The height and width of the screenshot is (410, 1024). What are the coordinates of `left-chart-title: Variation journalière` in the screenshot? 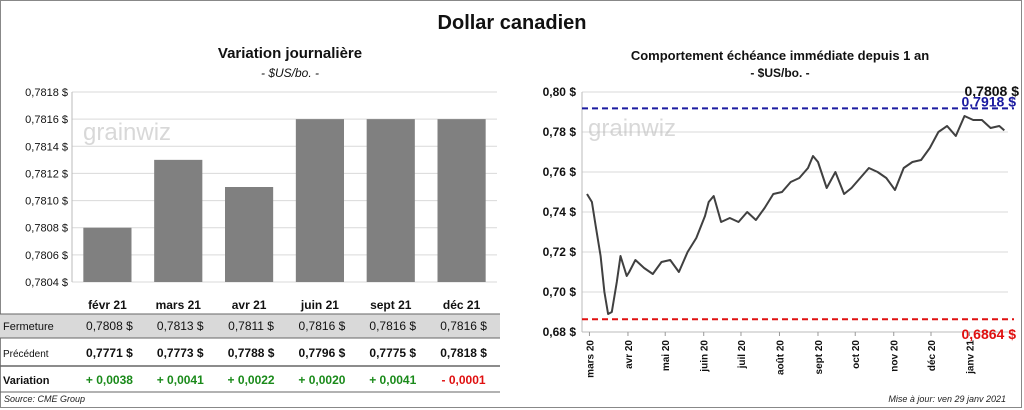 It's located at (290, 53).